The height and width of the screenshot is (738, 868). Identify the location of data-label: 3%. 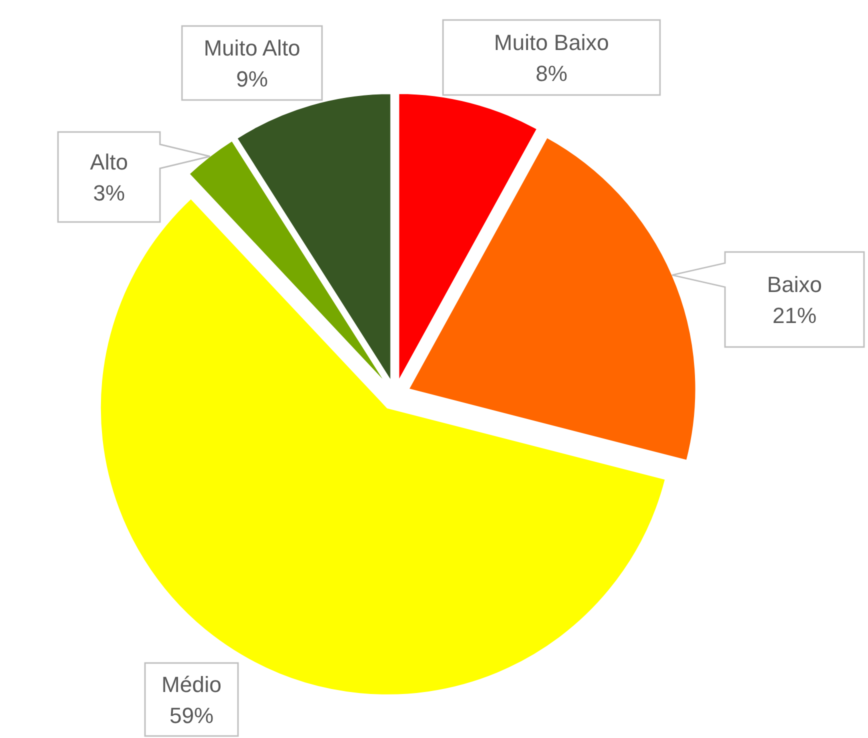
(109, 193).